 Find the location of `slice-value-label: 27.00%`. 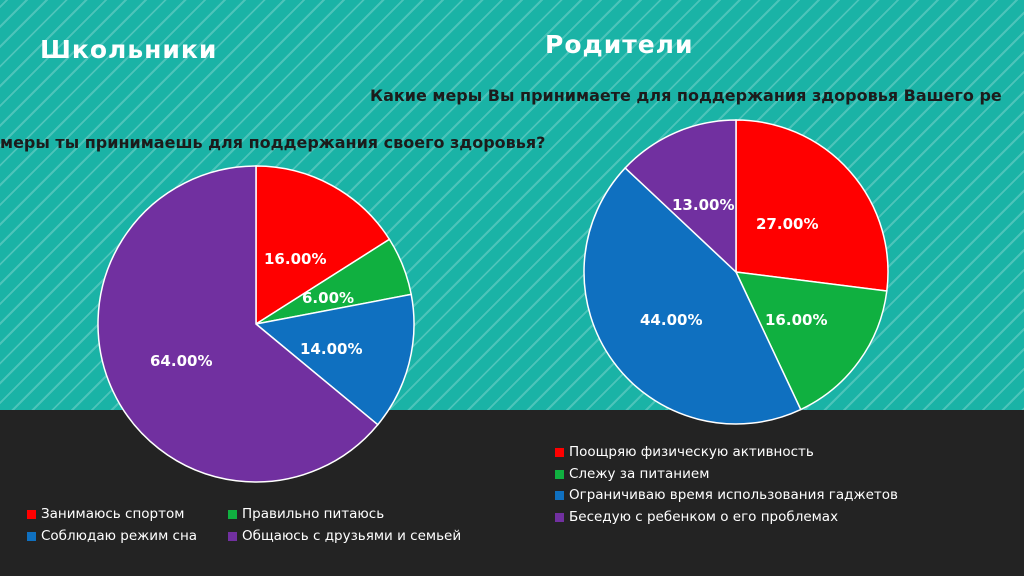

slice-value-label: 27.00% is located at coordinates (787, 224).